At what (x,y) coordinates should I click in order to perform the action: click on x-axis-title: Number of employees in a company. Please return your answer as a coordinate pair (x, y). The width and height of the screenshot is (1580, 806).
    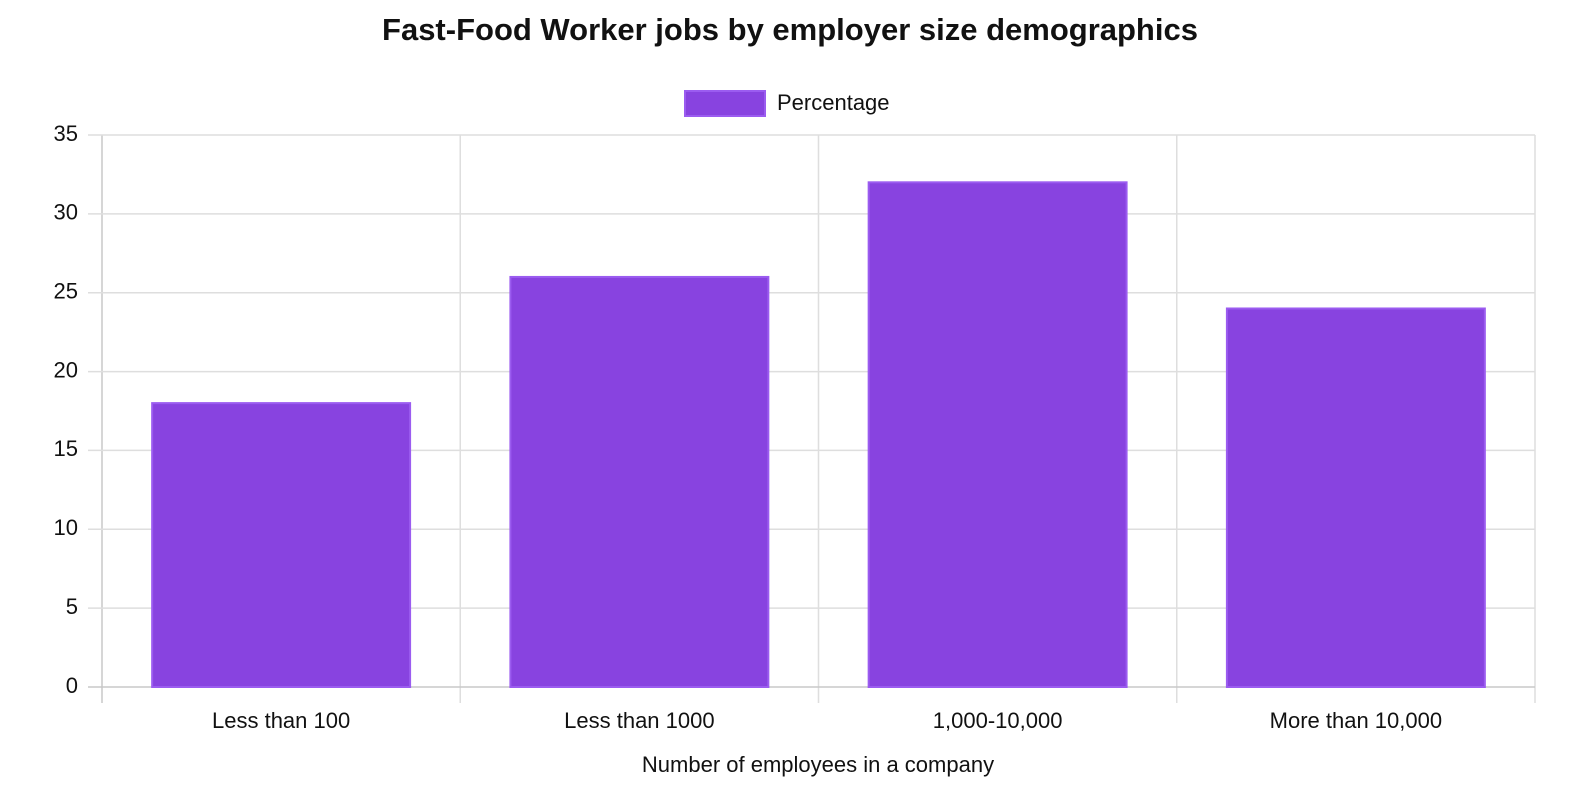
    Looking at the image, I should click on (818, 764).